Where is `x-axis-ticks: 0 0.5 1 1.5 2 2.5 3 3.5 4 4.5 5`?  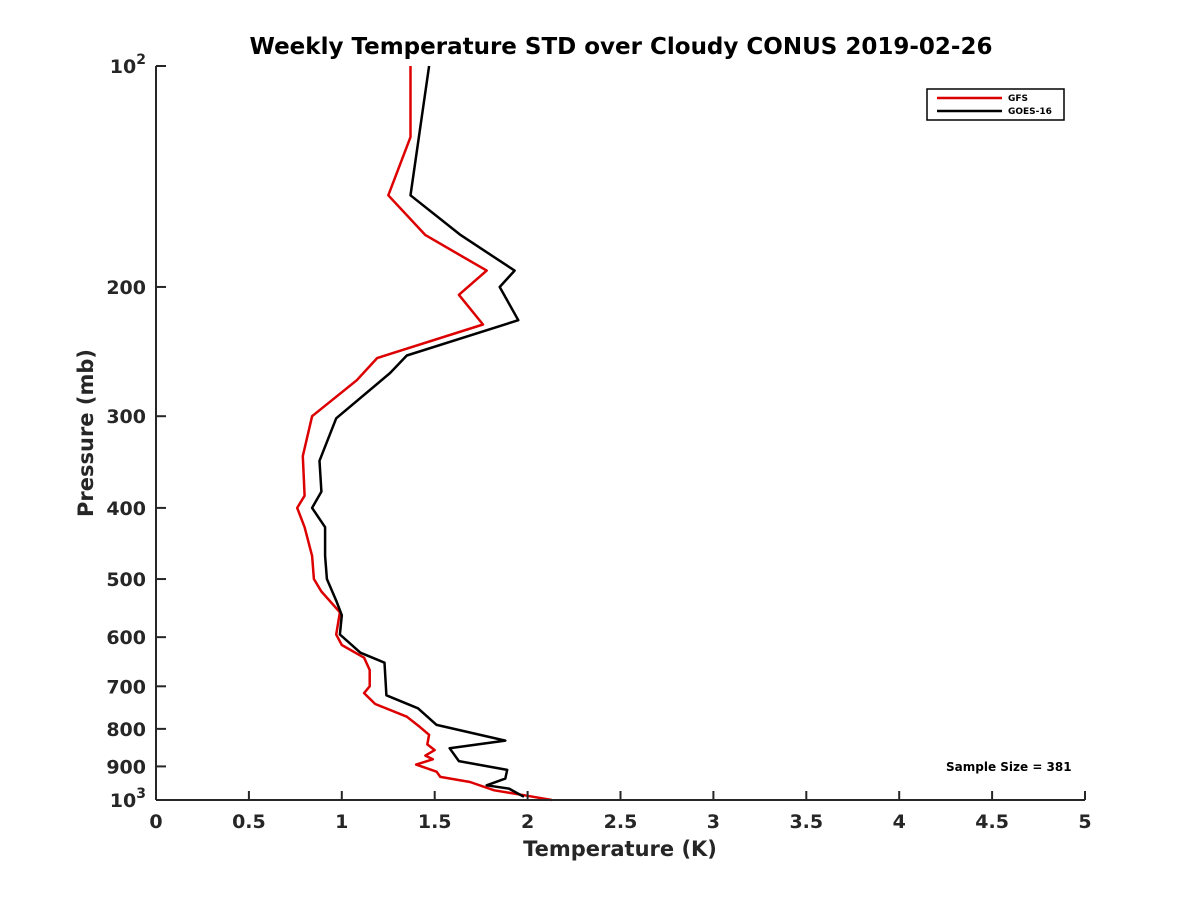
x-axis-ticks: 0 0.5 1 1.5 2 2.5 3 3.5 4 4.5 5 is located at coordinates (620, 812).